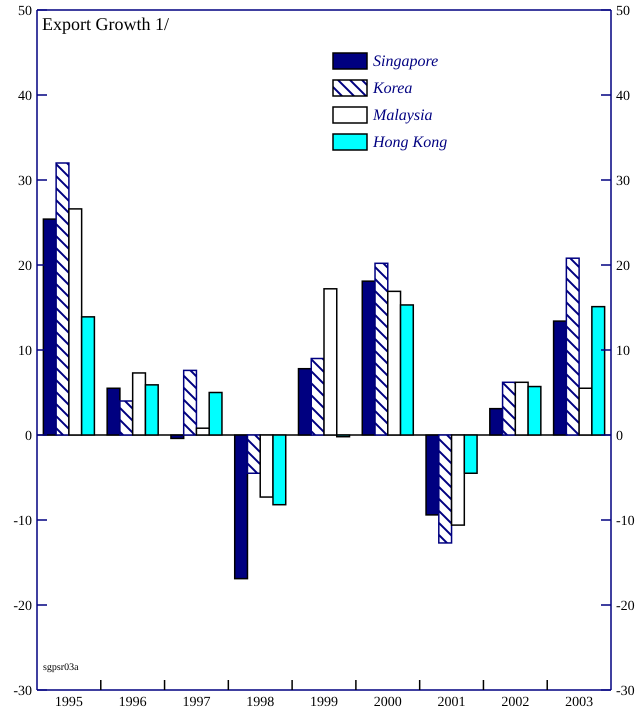  What do you see at coordinates (579, 702) in the screenshot?
I see `x-tick-label: 2003` at bounding box center [579, 702].